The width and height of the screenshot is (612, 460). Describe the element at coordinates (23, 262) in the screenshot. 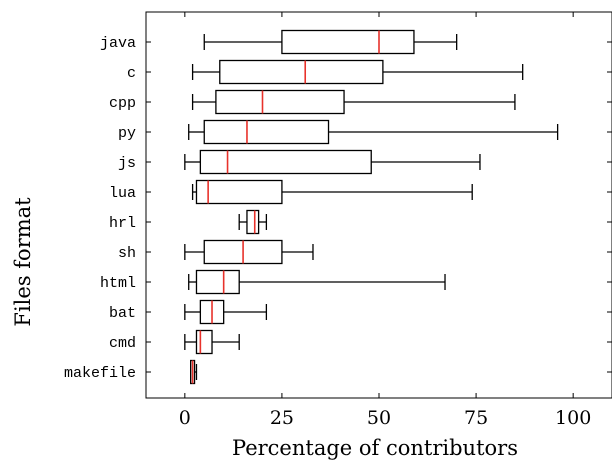

I see `y-axis-label: Files format` at that location.